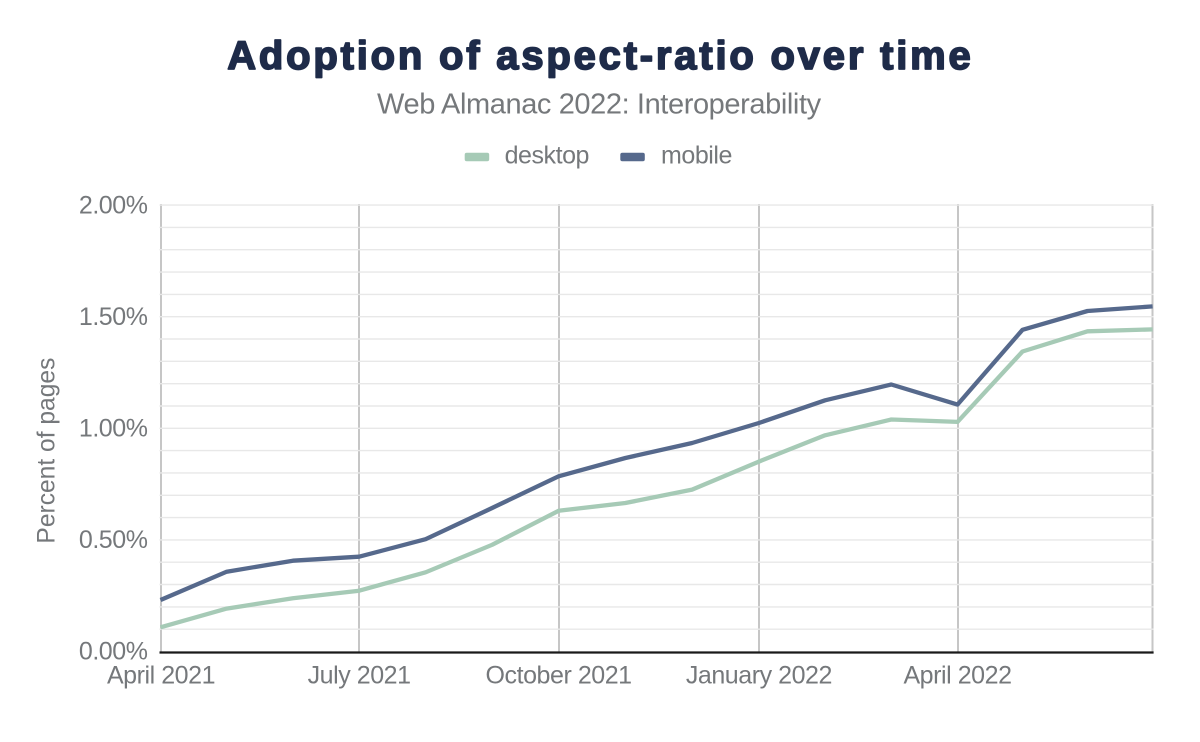  I want to click on svg-text: October 2021, so click(559, 676).